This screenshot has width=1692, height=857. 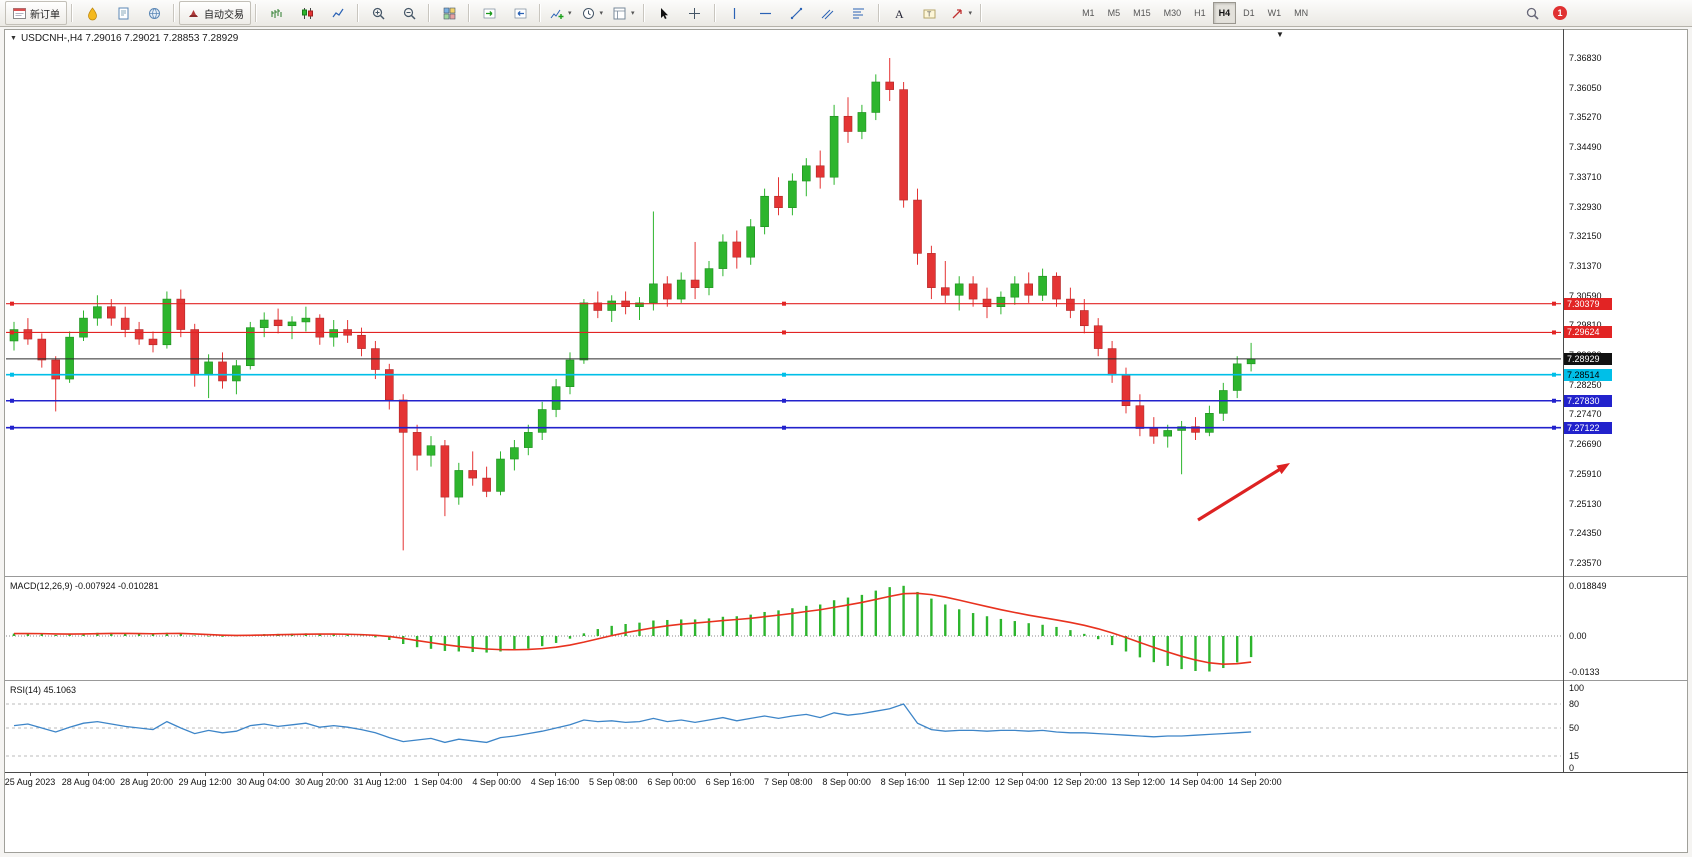 I want to click on globe-button, so click(x=154, y=13).